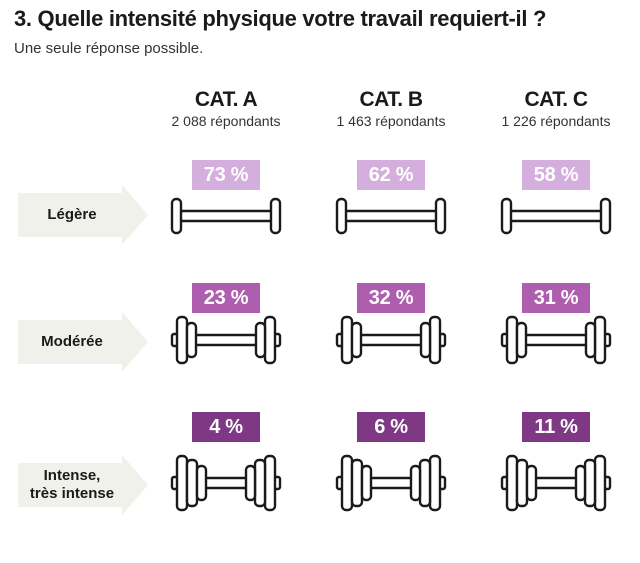 The width and height of the screenshot is (640, 563). What do you see at coordinates (391, 427) in the screenshot?
I see `percentage-label: 6 %` at bounding box center [391, 427].